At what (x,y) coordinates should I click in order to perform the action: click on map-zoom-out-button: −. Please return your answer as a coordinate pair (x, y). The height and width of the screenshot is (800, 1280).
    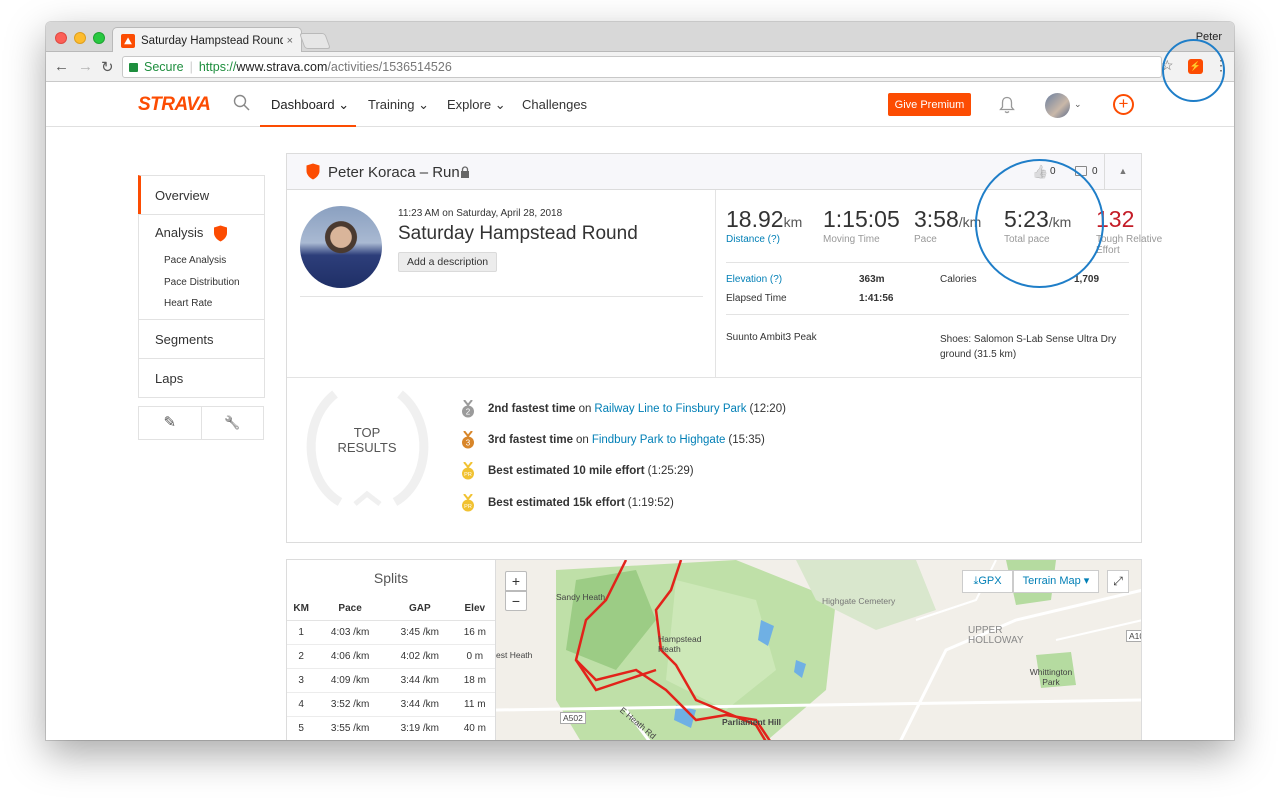
    Looking at the image, I should click on (516, 601).